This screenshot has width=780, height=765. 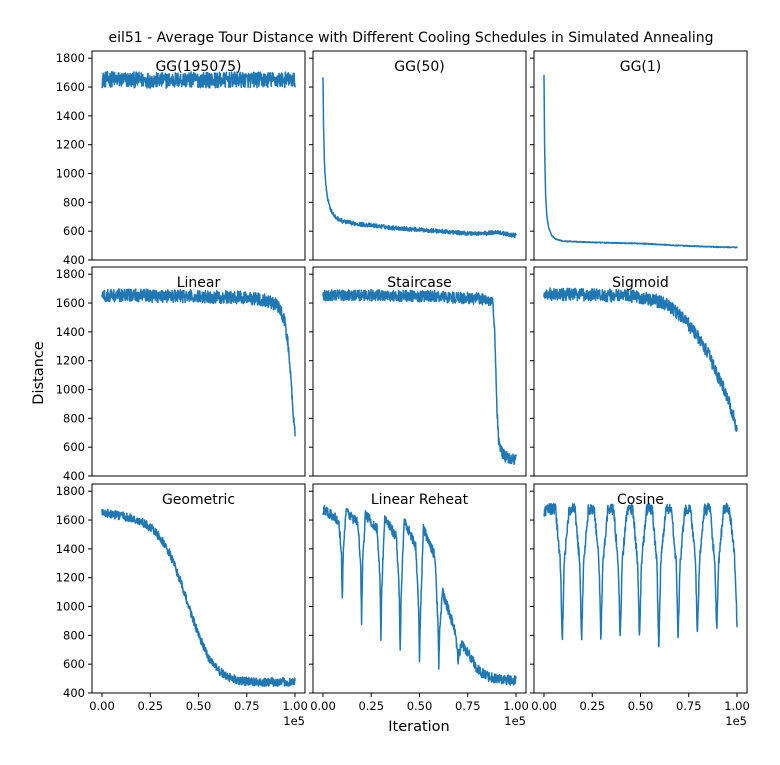 What do you see at coordinates (199, 283) in the screenshot?
I see `panel-title: Linear` at bounding box center [199, 283].